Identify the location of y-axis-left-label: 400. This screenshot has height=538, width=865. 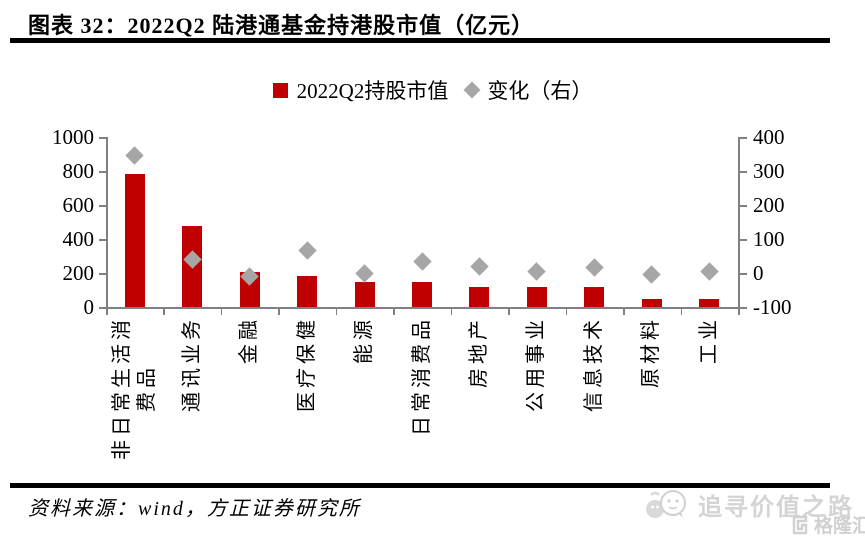
(78, 239).